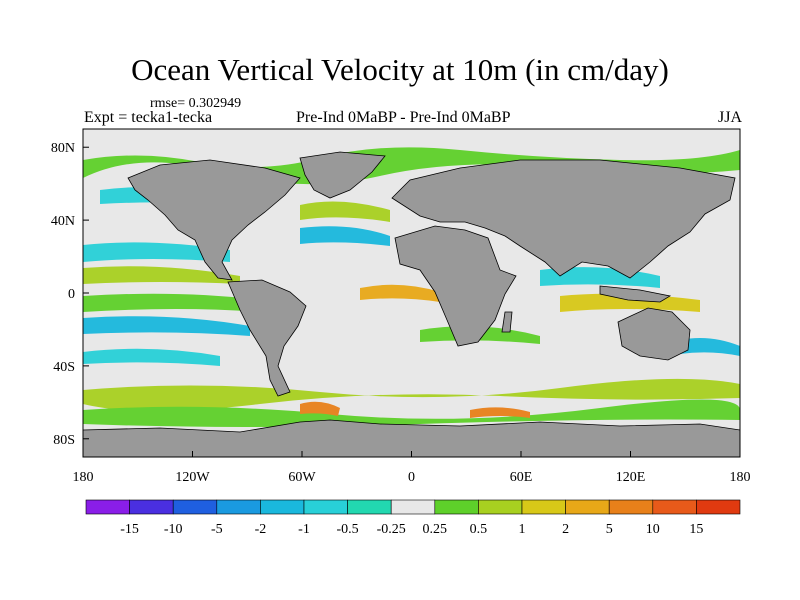  What do you see at coordinates (217, 529) in the screenshot?
I see `colorbar-label: -5` at bounding box center [217, 529].